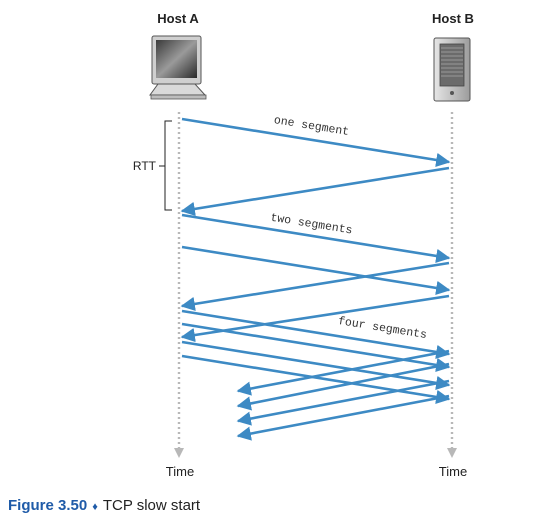  I want to click on host-a-time-label: Time, so click(180, 471).